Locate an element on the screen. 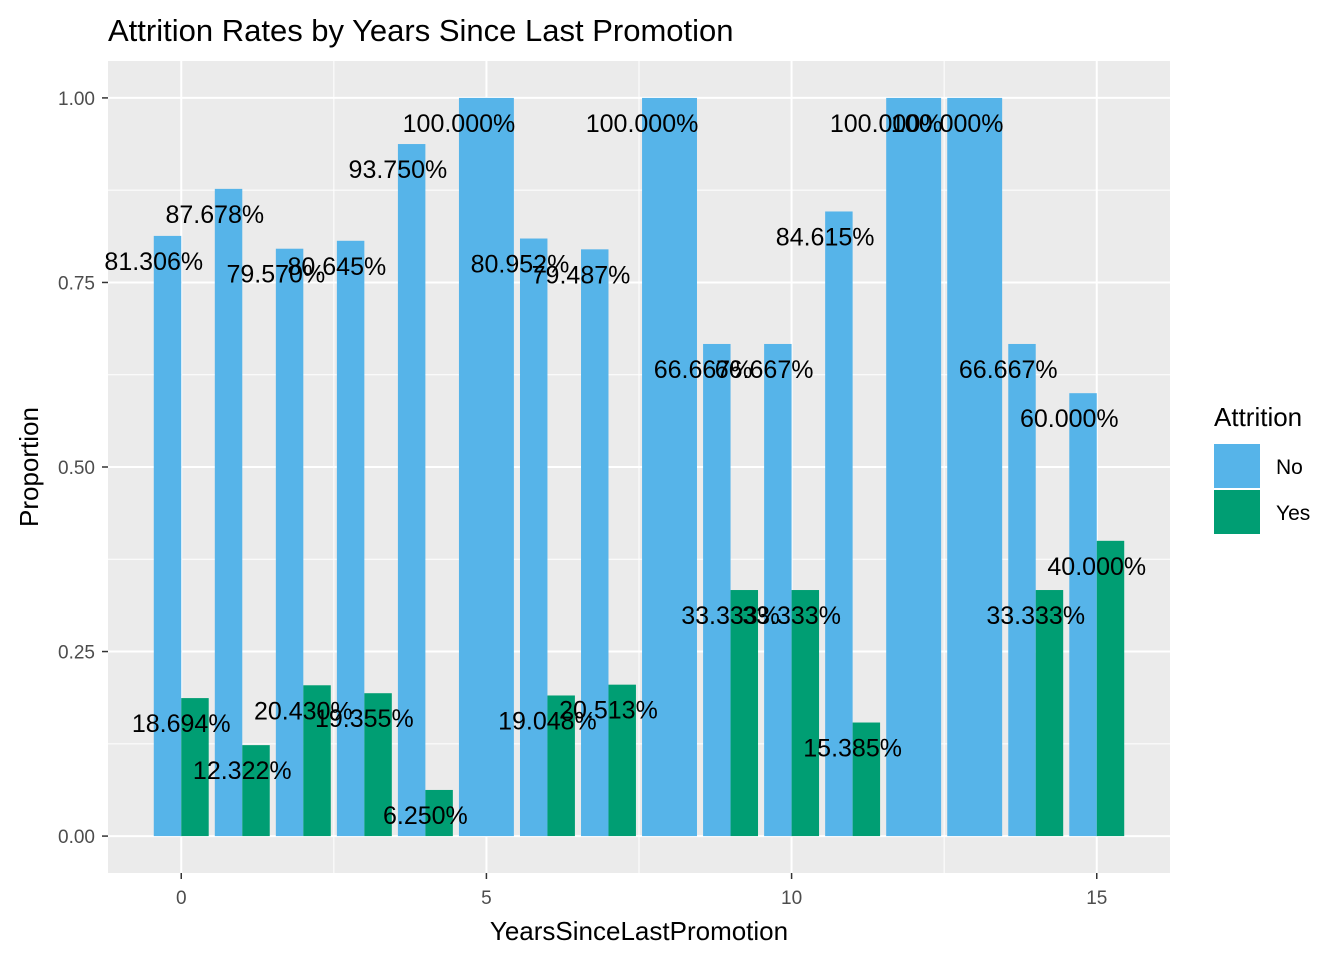  legend: Attrition No Yes is located at coordinates (1262, 468).